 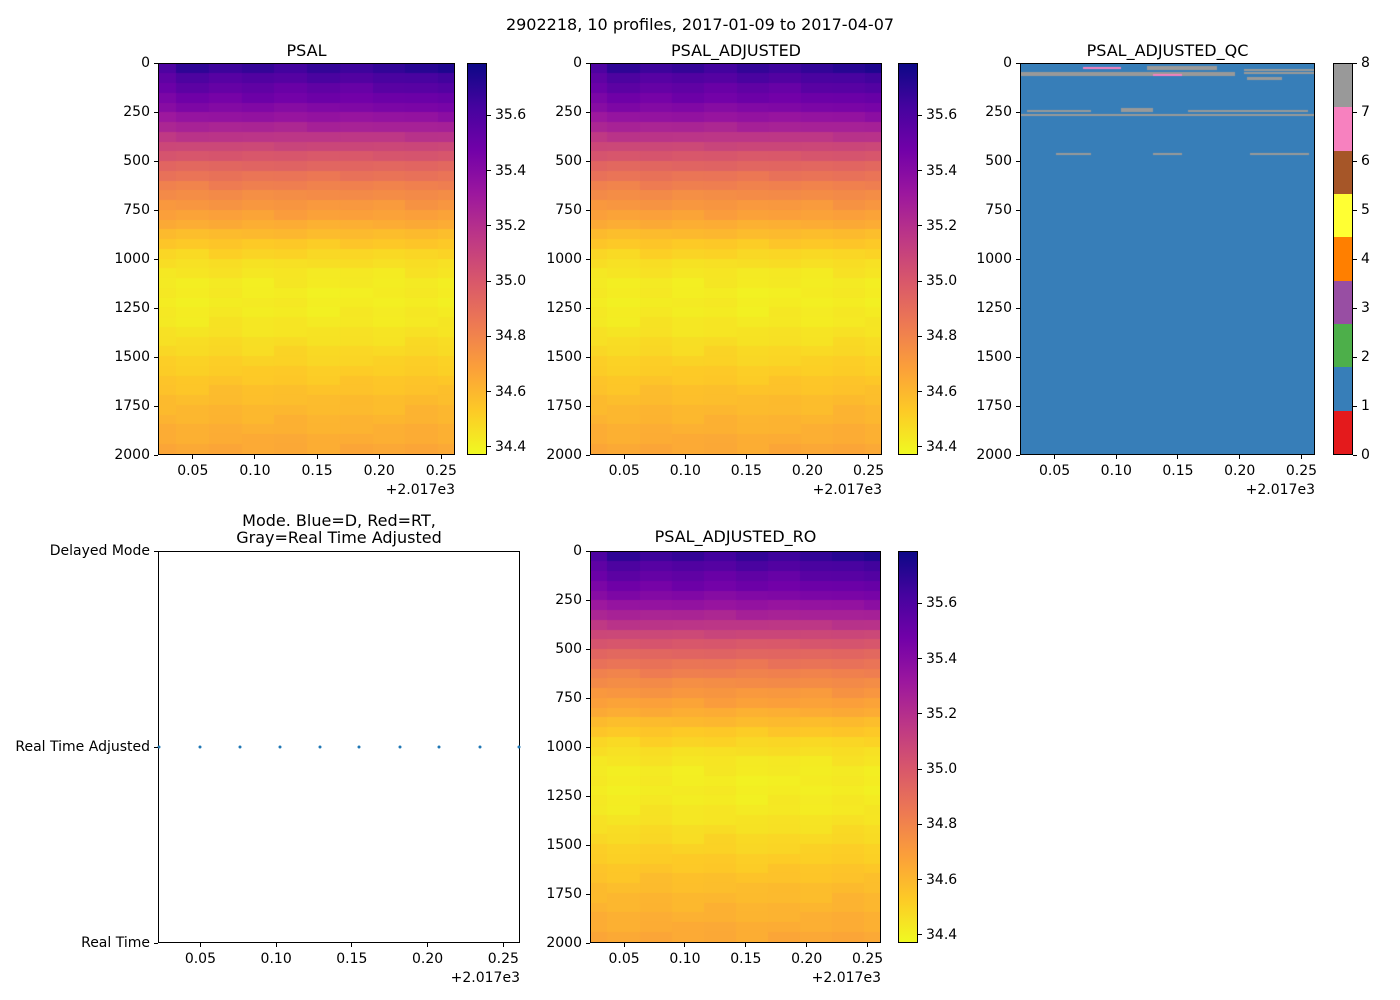 What do you see at coordinates (564, 894) in the screenshot?
I see `y-tick-label: 1750` at bounding box center [564, 894].